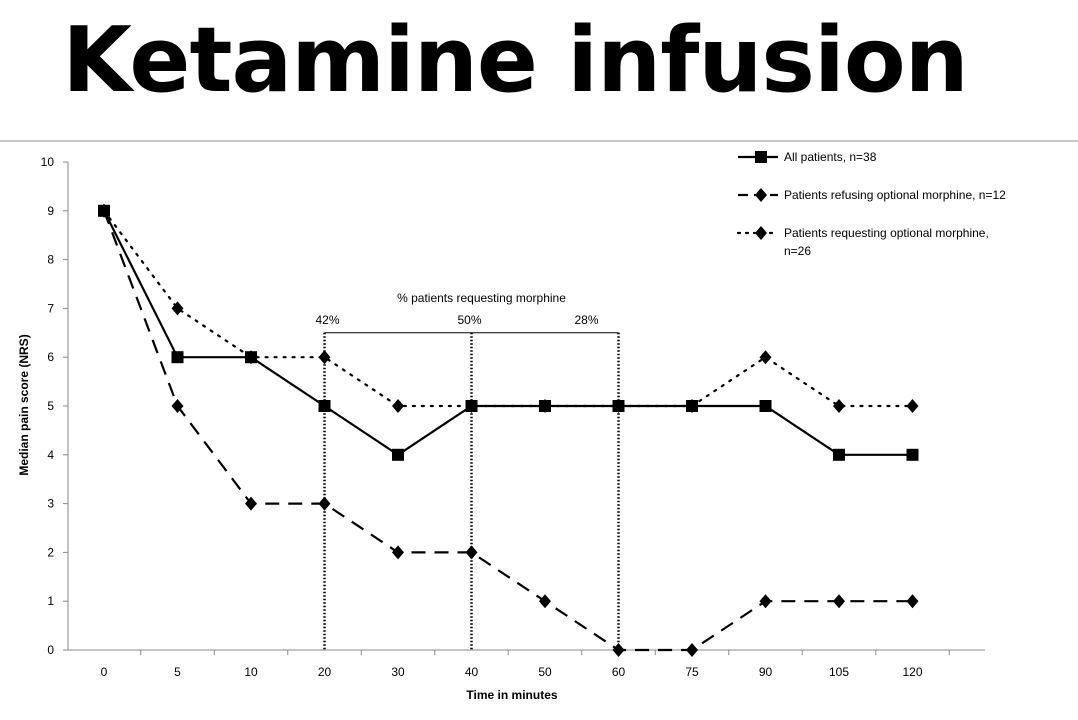  What do you see at coordinates (839, 672) in the screenshot?
I see `x-tick-label: 105` at bounding box center [839, 672].